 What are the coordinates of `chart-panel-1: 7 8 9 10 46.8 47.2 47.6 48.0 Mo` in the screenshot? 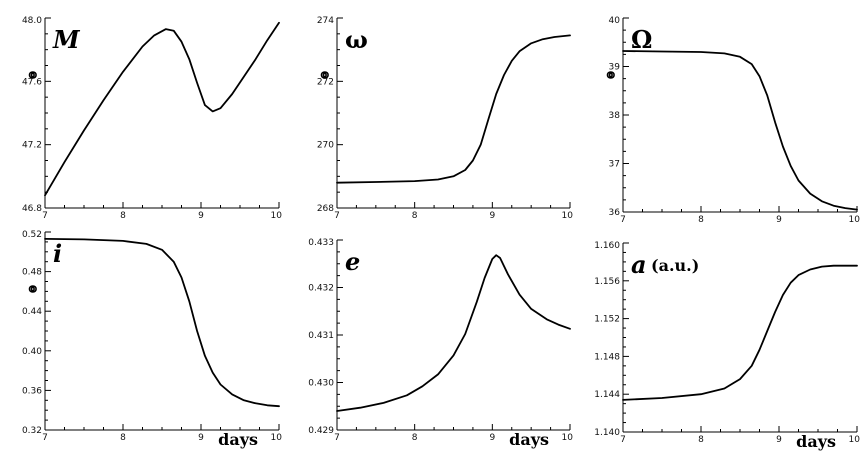 It's located at (152, 118).